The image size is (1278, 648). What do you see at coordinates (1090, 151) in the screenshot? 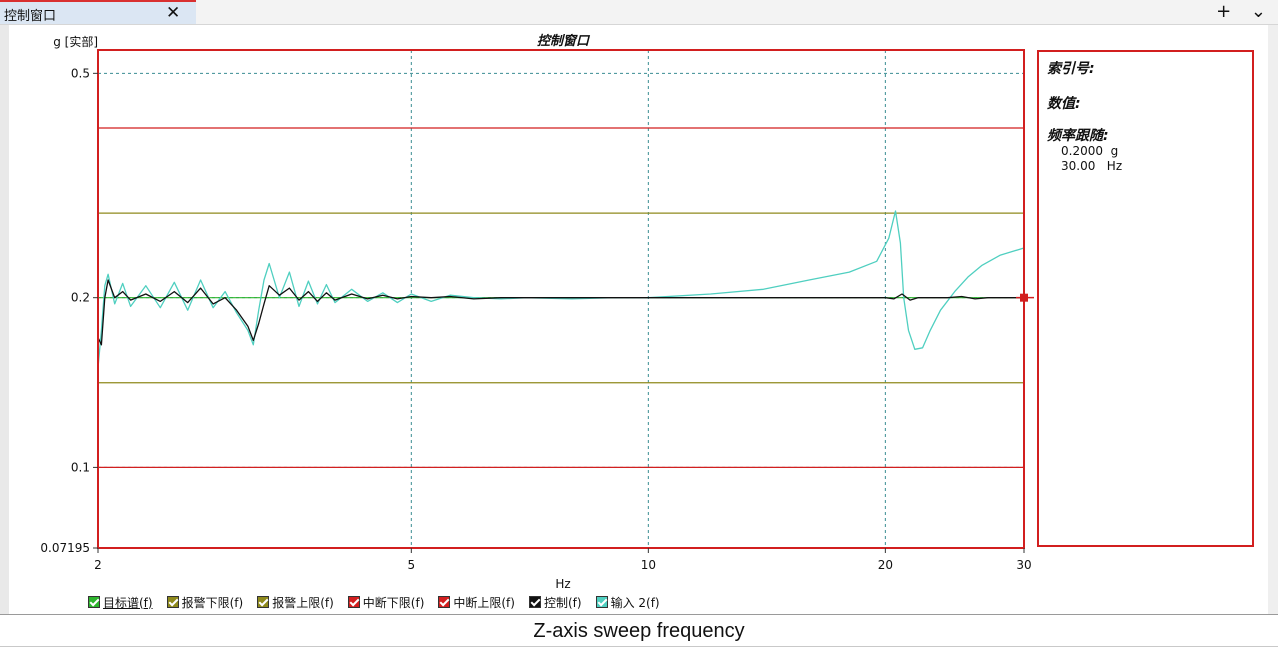
I see `amplitude-value: 0.2000 g` at bounding box center [1090, 151].